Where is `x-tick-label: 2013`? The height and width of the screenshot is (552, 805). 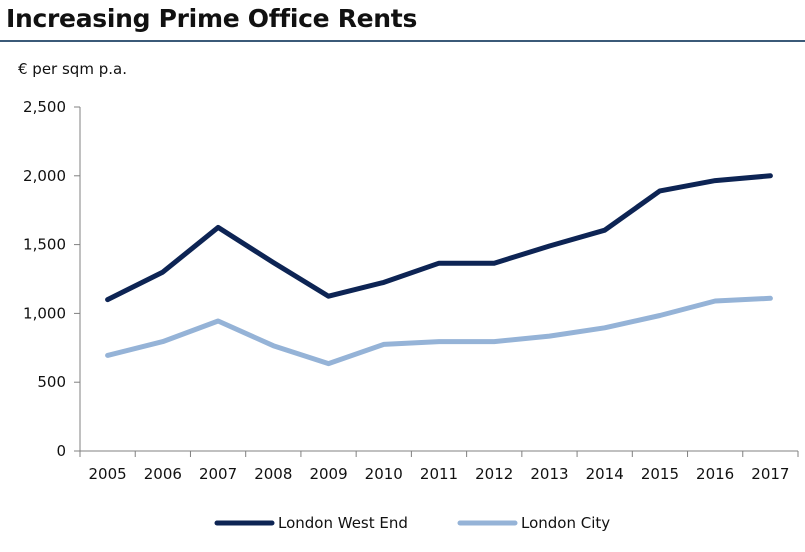 x-tick-label: 2013 is located at coordinates (549, 474).